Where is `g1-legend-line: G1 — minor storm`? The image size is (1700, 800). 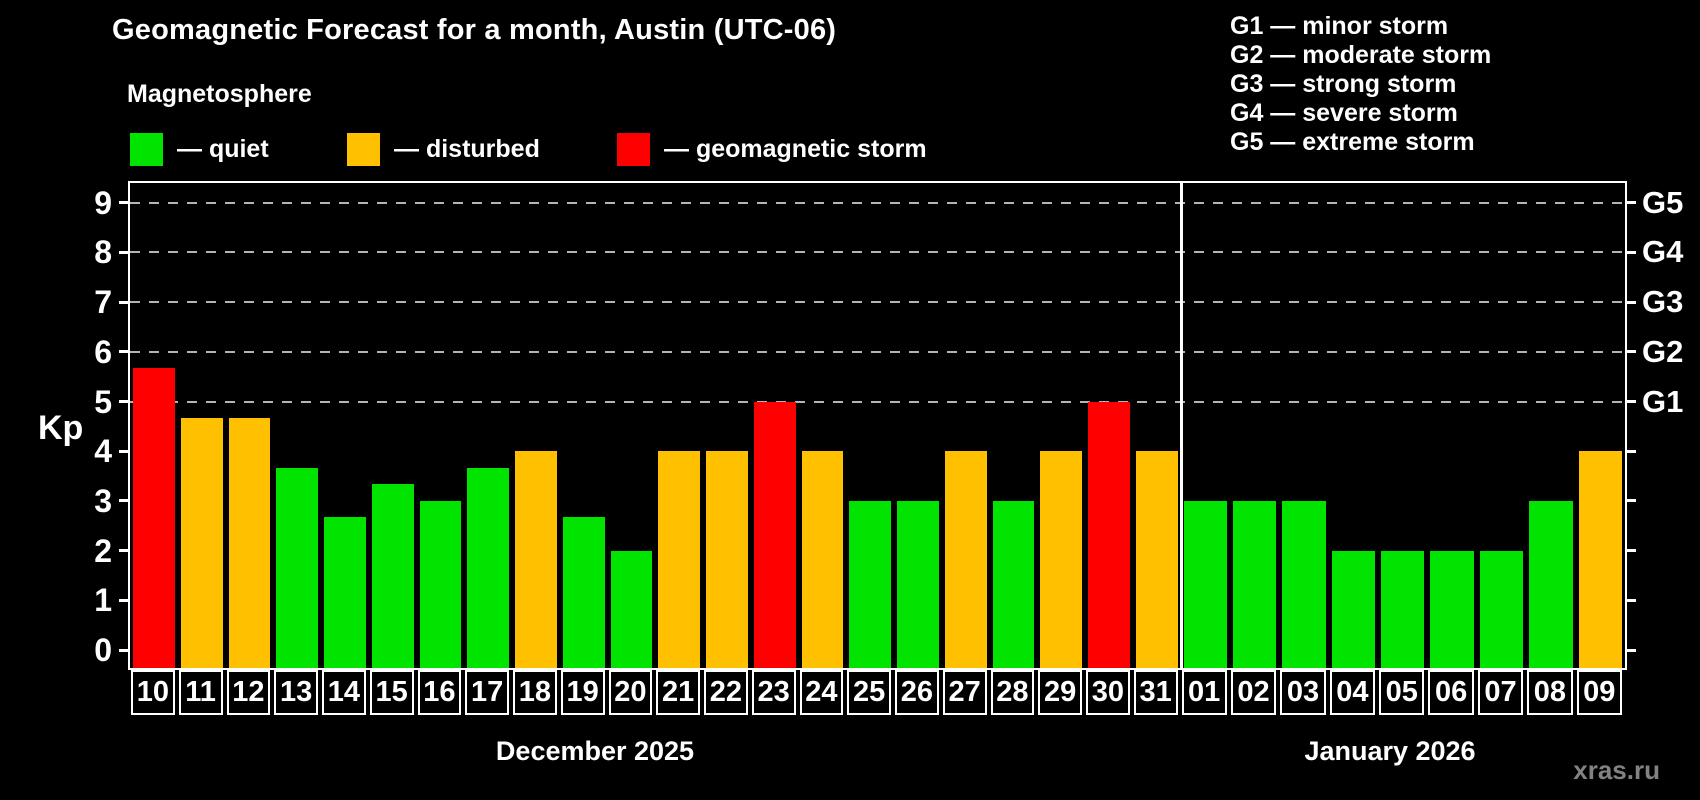
g1-legend-line: G1 — minor storm is located at coordinates (1339, 26).